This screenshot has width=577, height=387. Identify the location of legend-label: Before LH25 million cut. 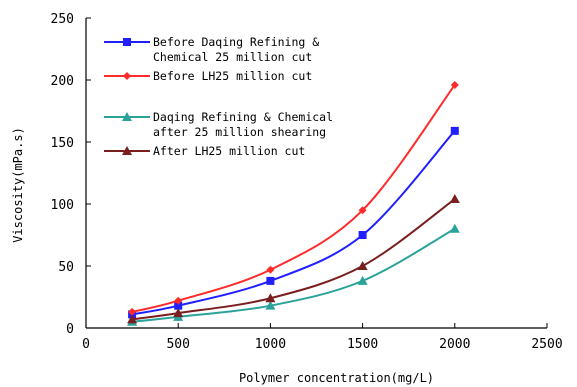
(232, 76).